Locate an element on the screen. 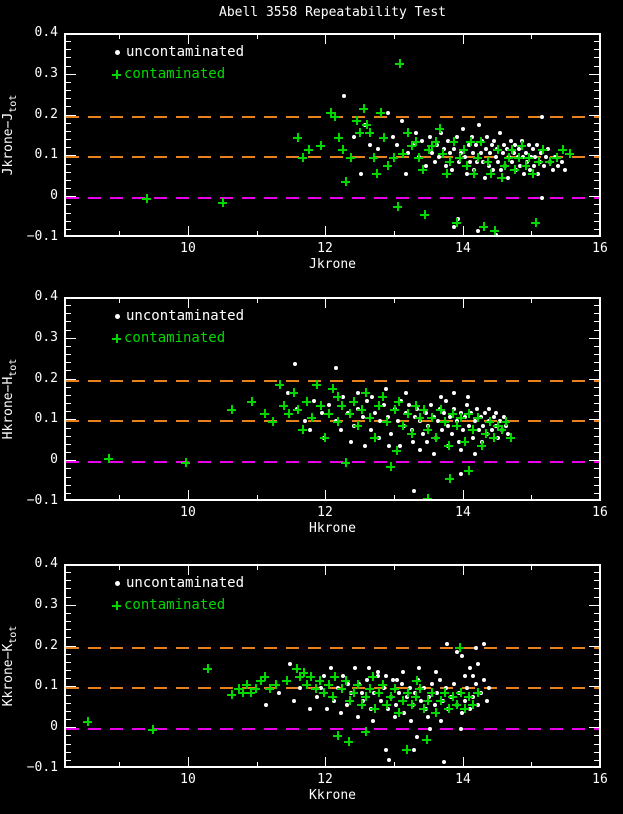 Image resolution: width=623 pixels, height=814 pixels. y-tick-label: 0.2 is located at coordinates (46, 114).